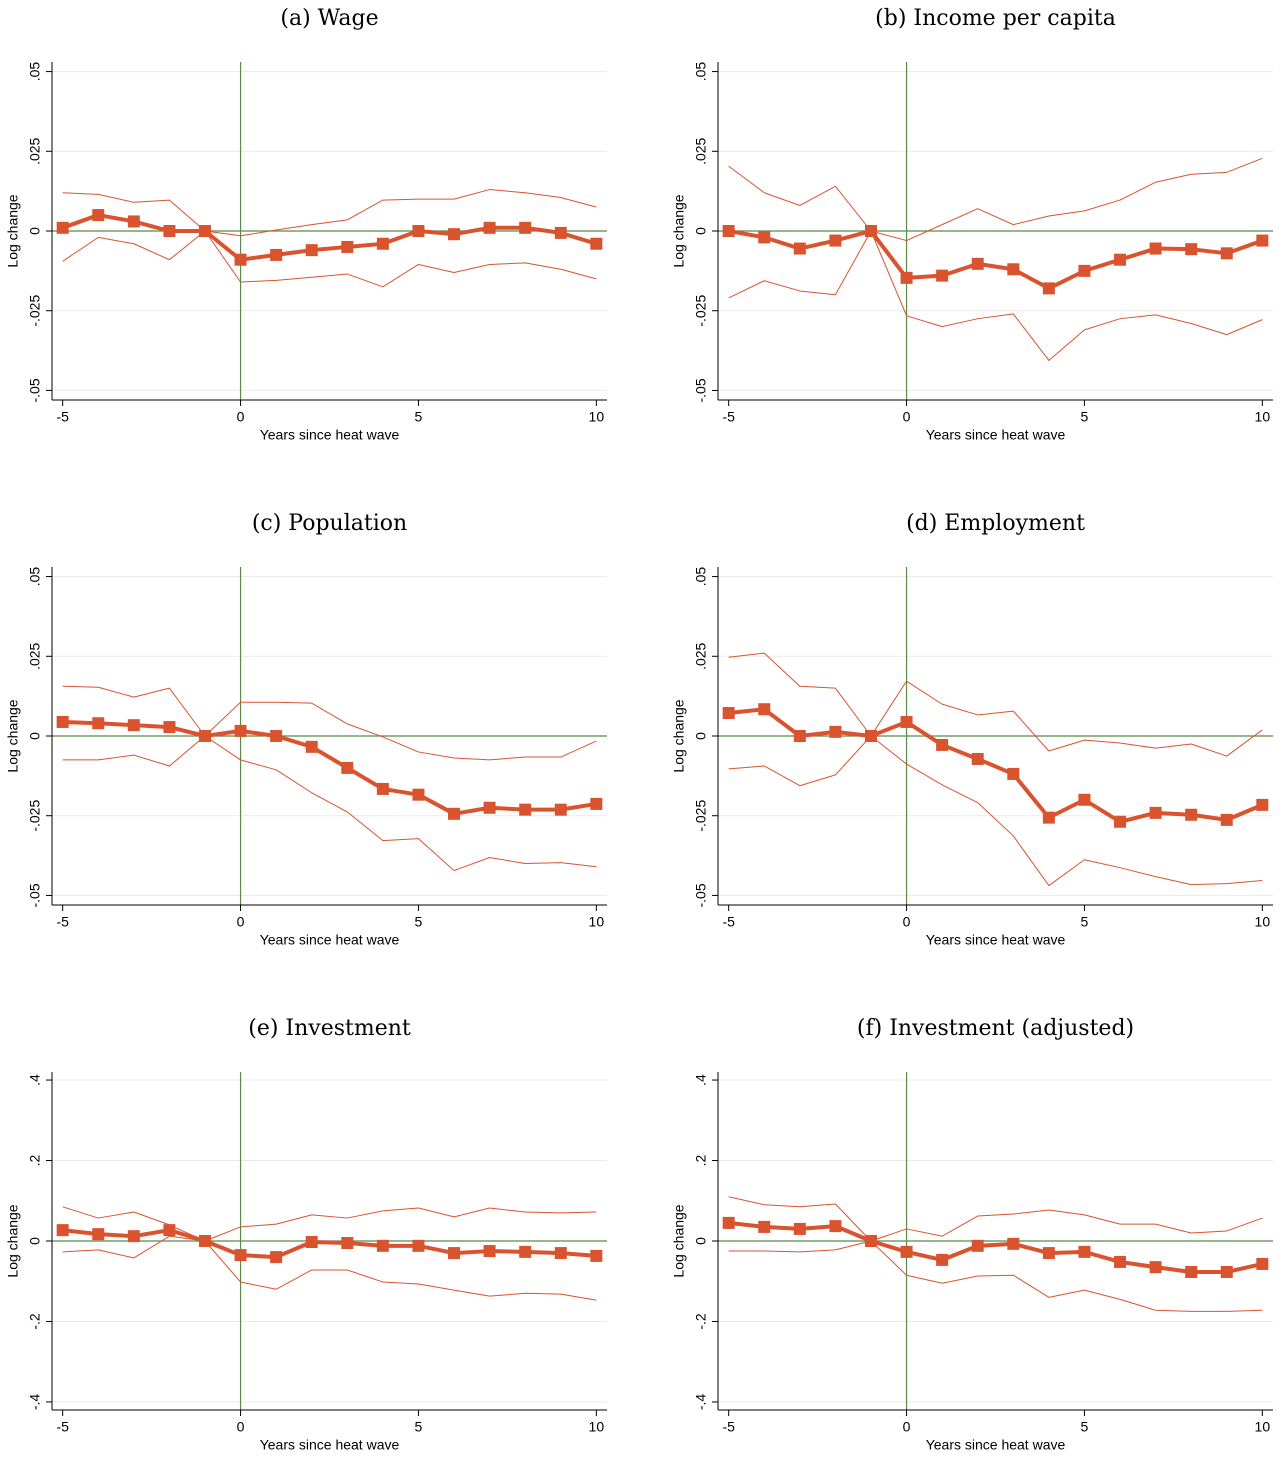 The width and height of the screenshot is (1282, 1461). Describe the element at coordinates (701, 1402) in the screenshot. I see `y-tick-label: -.4` at that location.